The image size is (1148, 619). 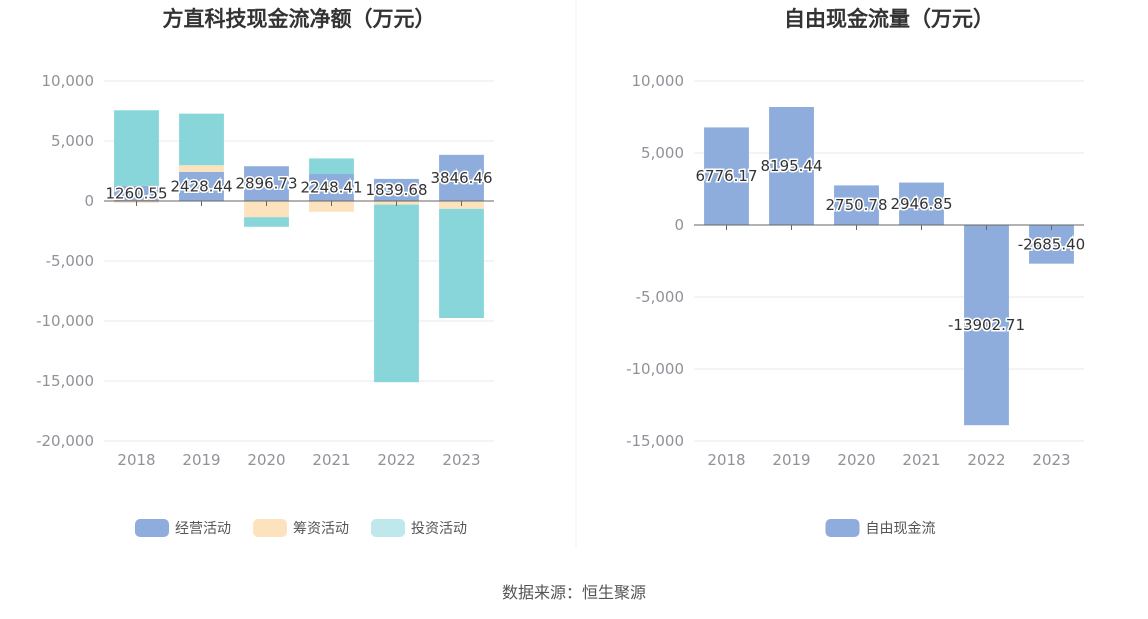 What do you see at coordinates (439, 529) in the screenshot?
I see `legend-label: 投资活动` at bounding box center [439, 529].